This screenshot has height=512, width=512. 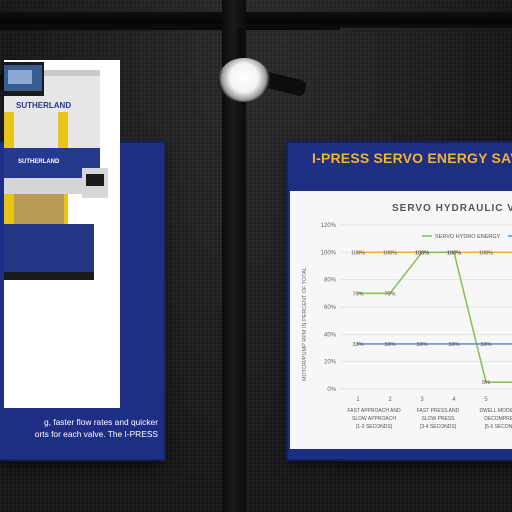 I want to click on poster-title: I-PRESS SERVO ENERGY SAV, so click(x=412, y=158).